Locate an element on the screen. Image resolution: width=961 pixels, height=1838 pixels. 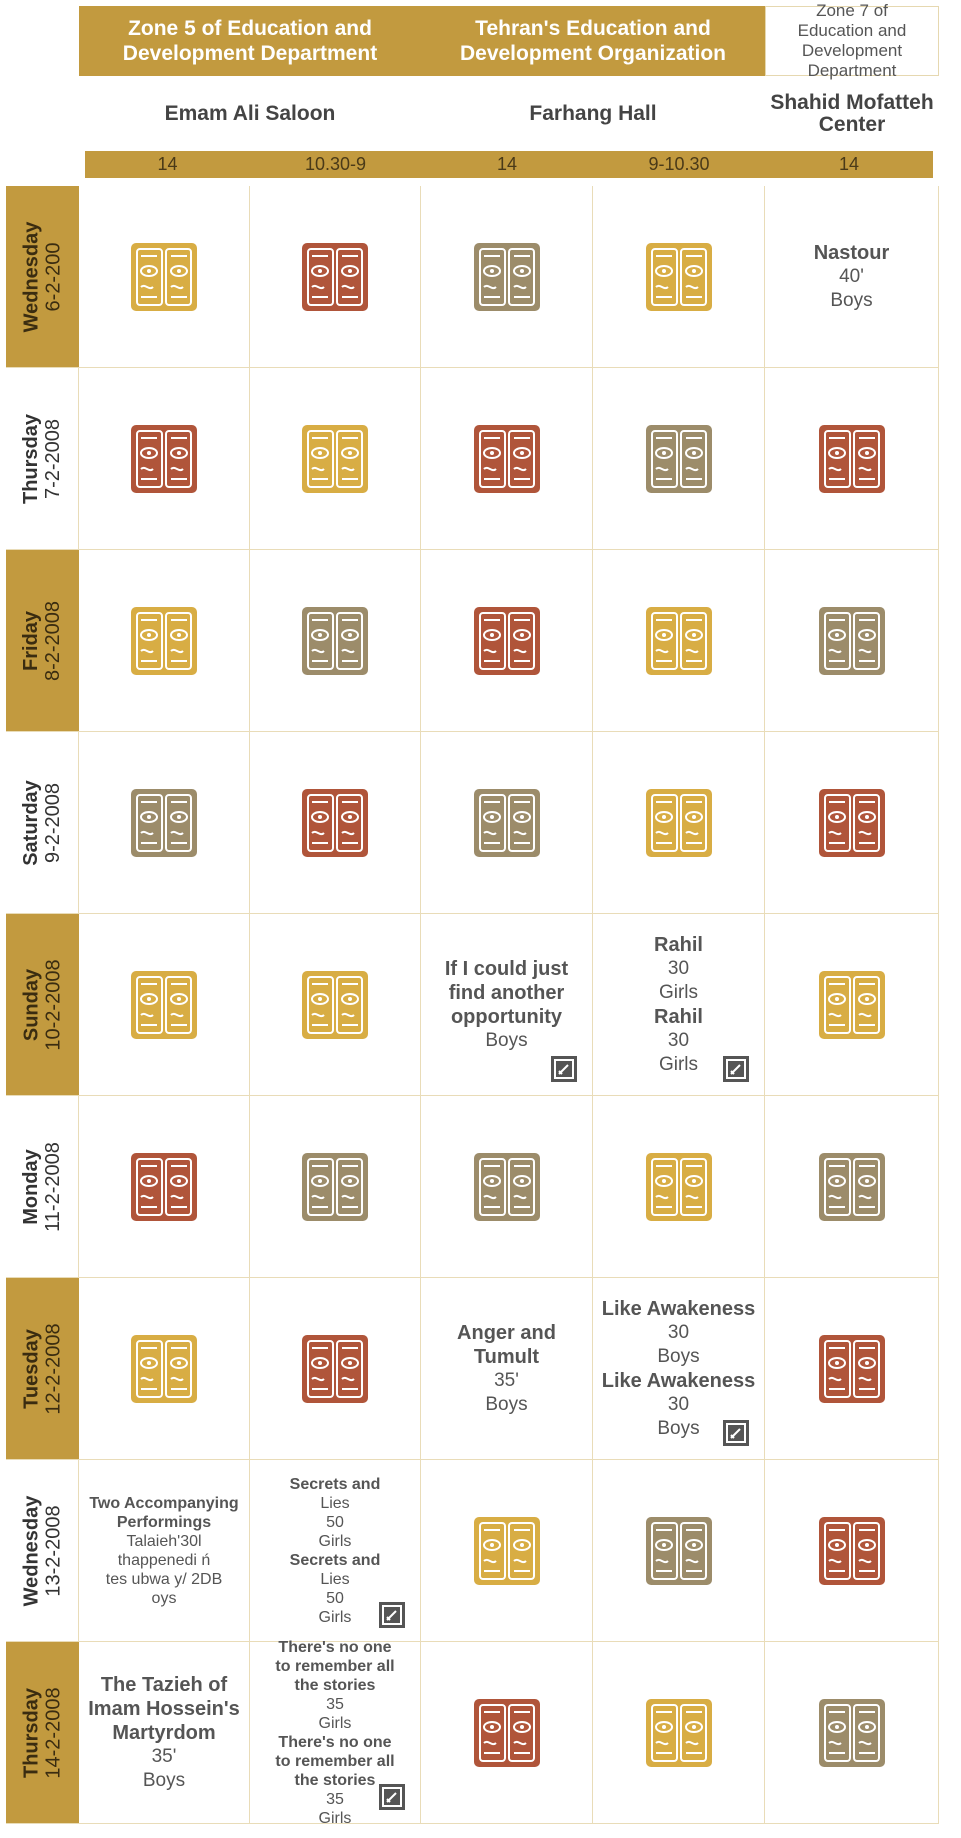
day-date: 6-2-200 is located at coordinates (53, 276).